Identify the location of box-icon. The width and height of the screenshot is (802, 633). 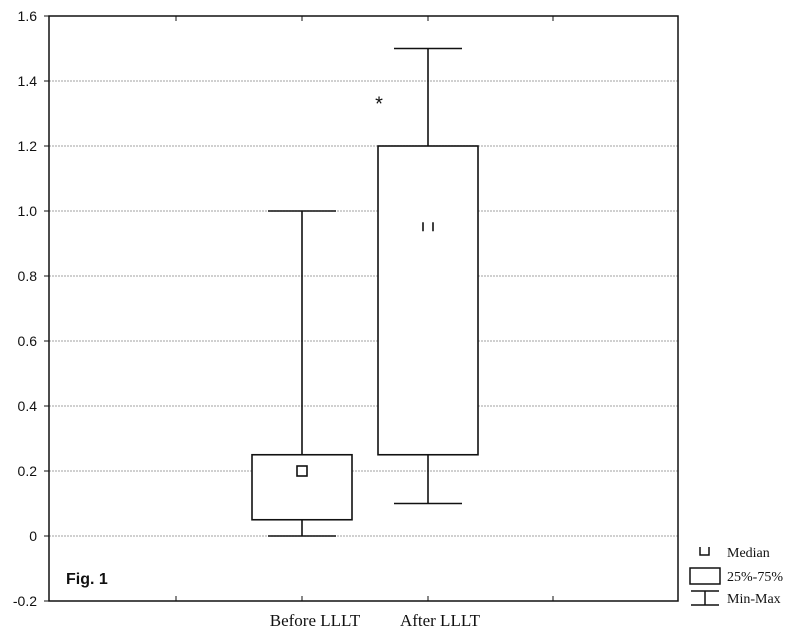
(705, 576).